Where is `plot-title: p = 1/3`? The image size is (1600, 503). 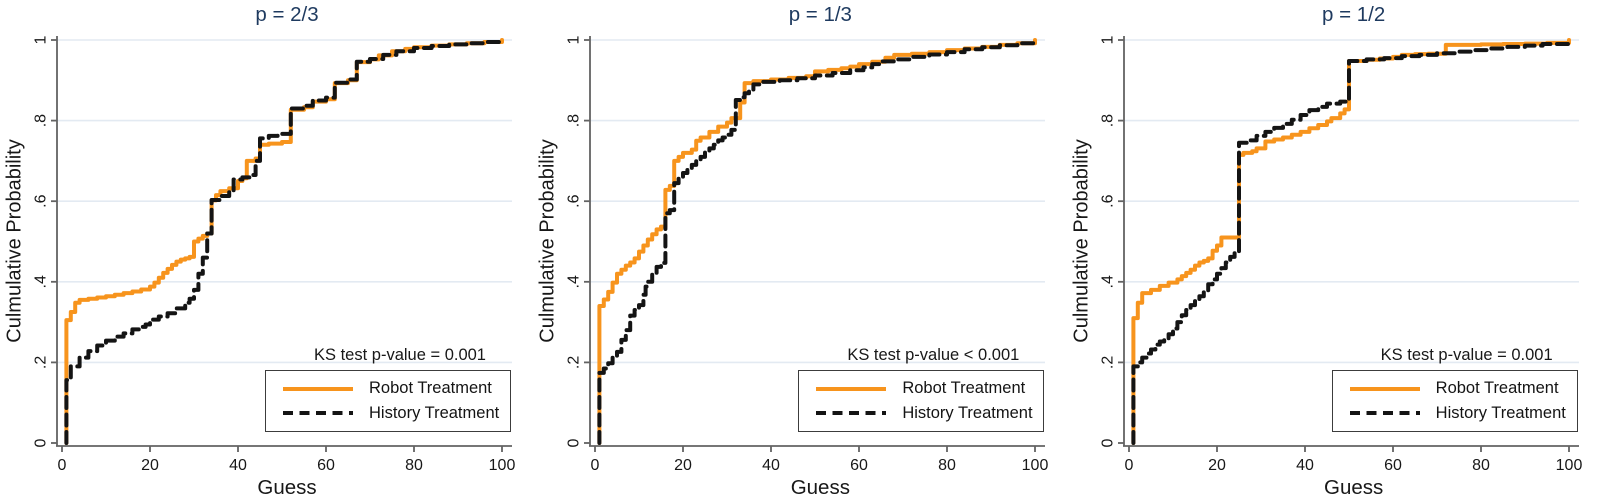
plot-title: p = 1/3 is located at coordinates (820, 14).